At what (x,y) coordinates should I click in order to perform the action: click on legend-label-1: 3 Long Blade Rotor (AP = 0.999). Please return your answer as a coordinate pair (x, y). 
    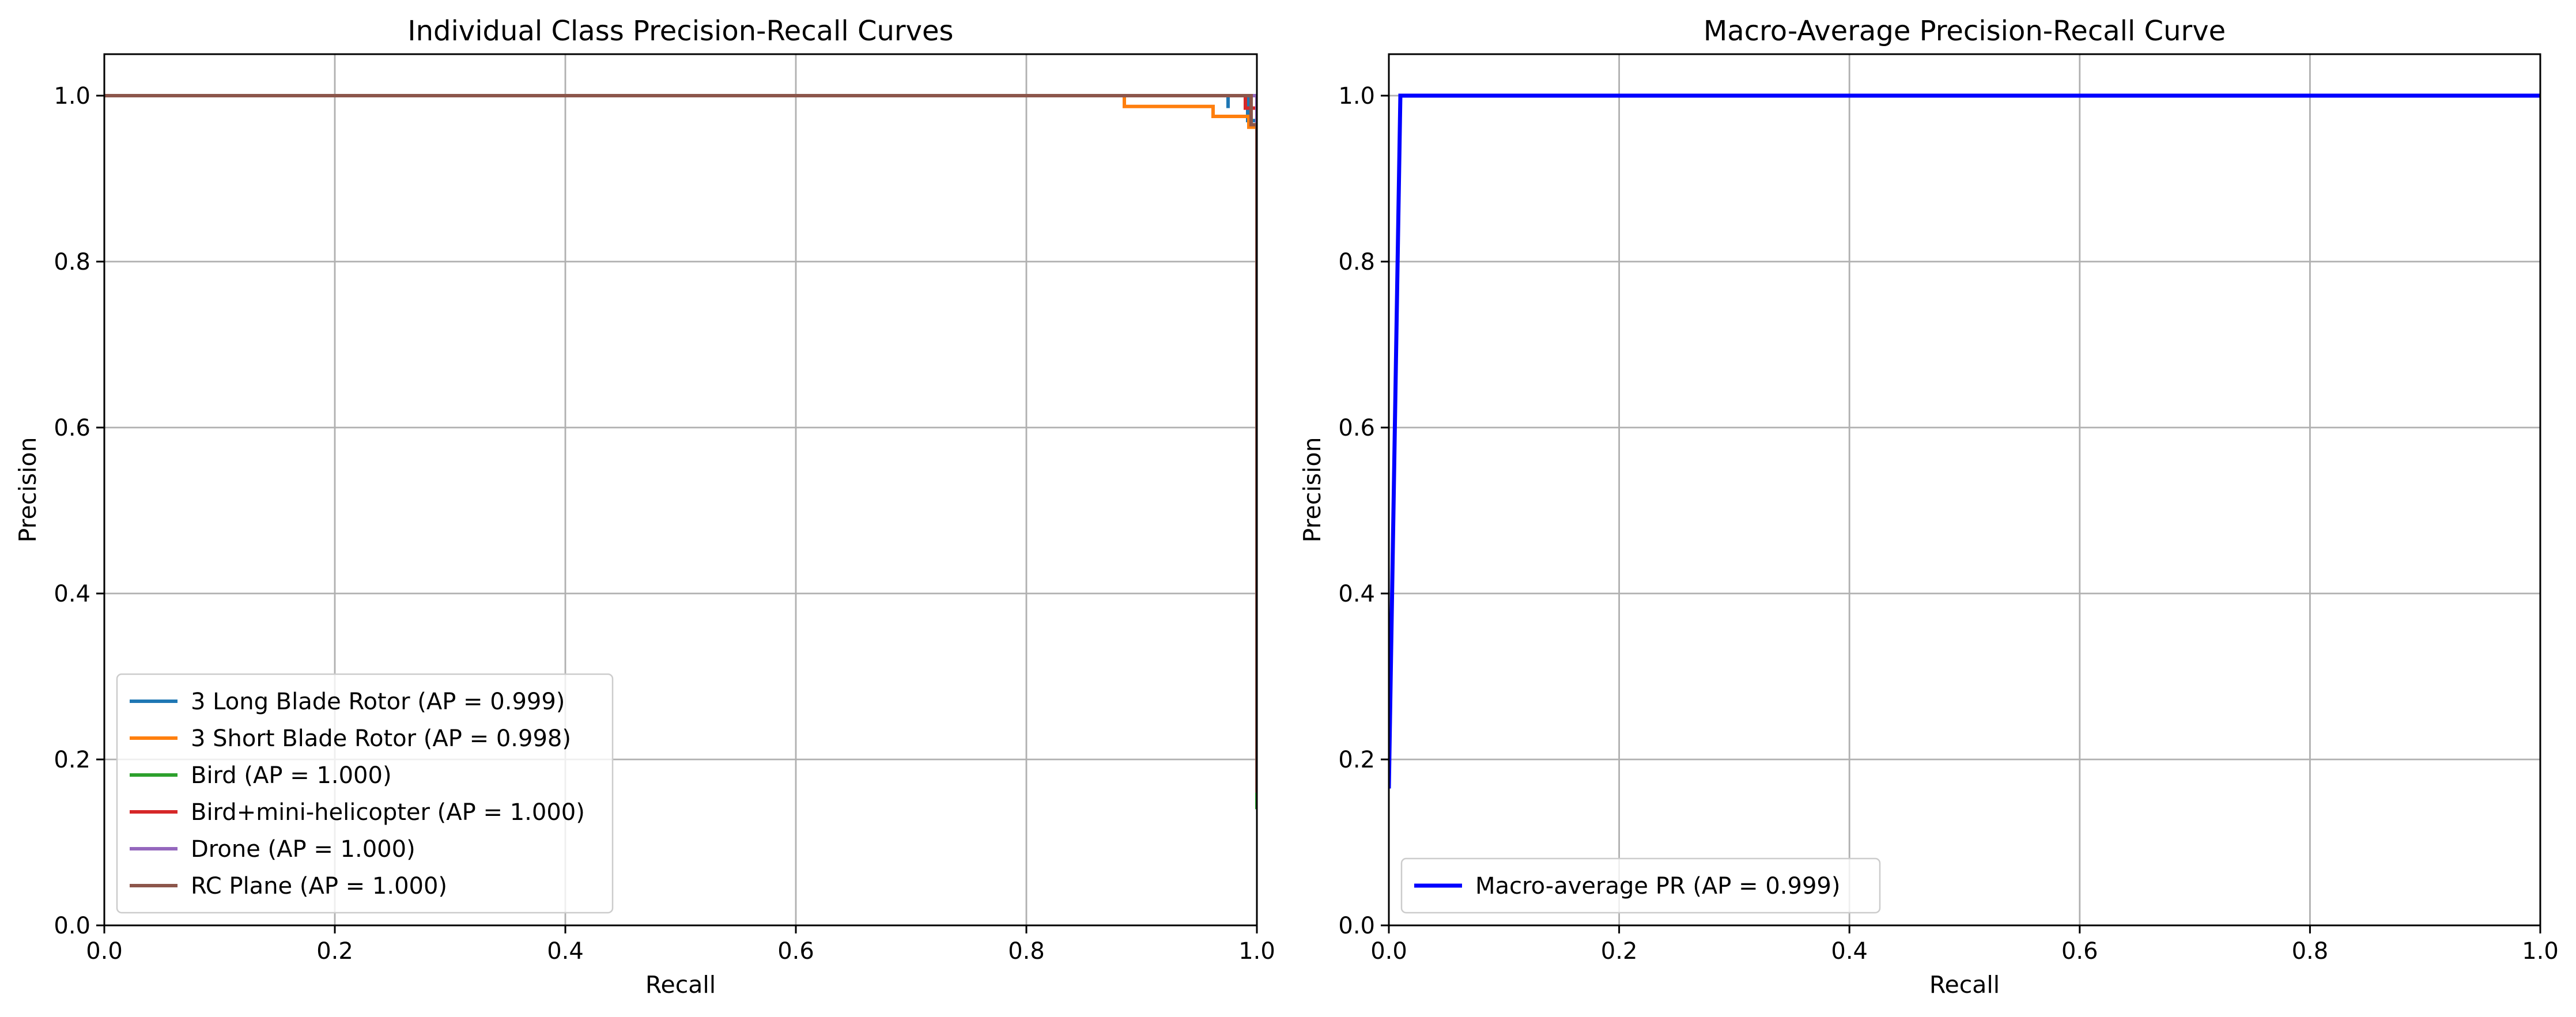
    Looking at the image, I should click on (378, 702).